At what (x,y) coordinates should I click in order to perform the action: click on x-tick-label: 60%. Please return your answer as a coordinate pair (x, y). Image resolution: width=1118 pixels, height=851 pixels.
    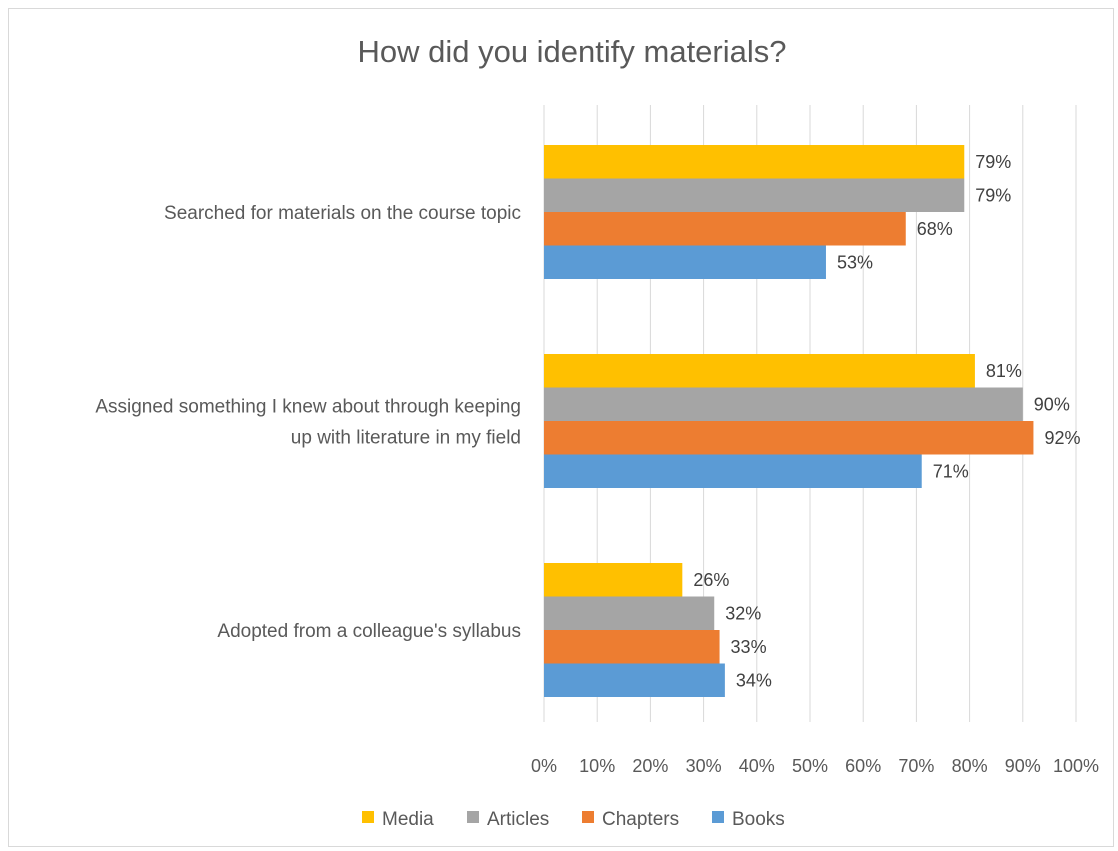
    Looking at the image, I should click on (863, 766).